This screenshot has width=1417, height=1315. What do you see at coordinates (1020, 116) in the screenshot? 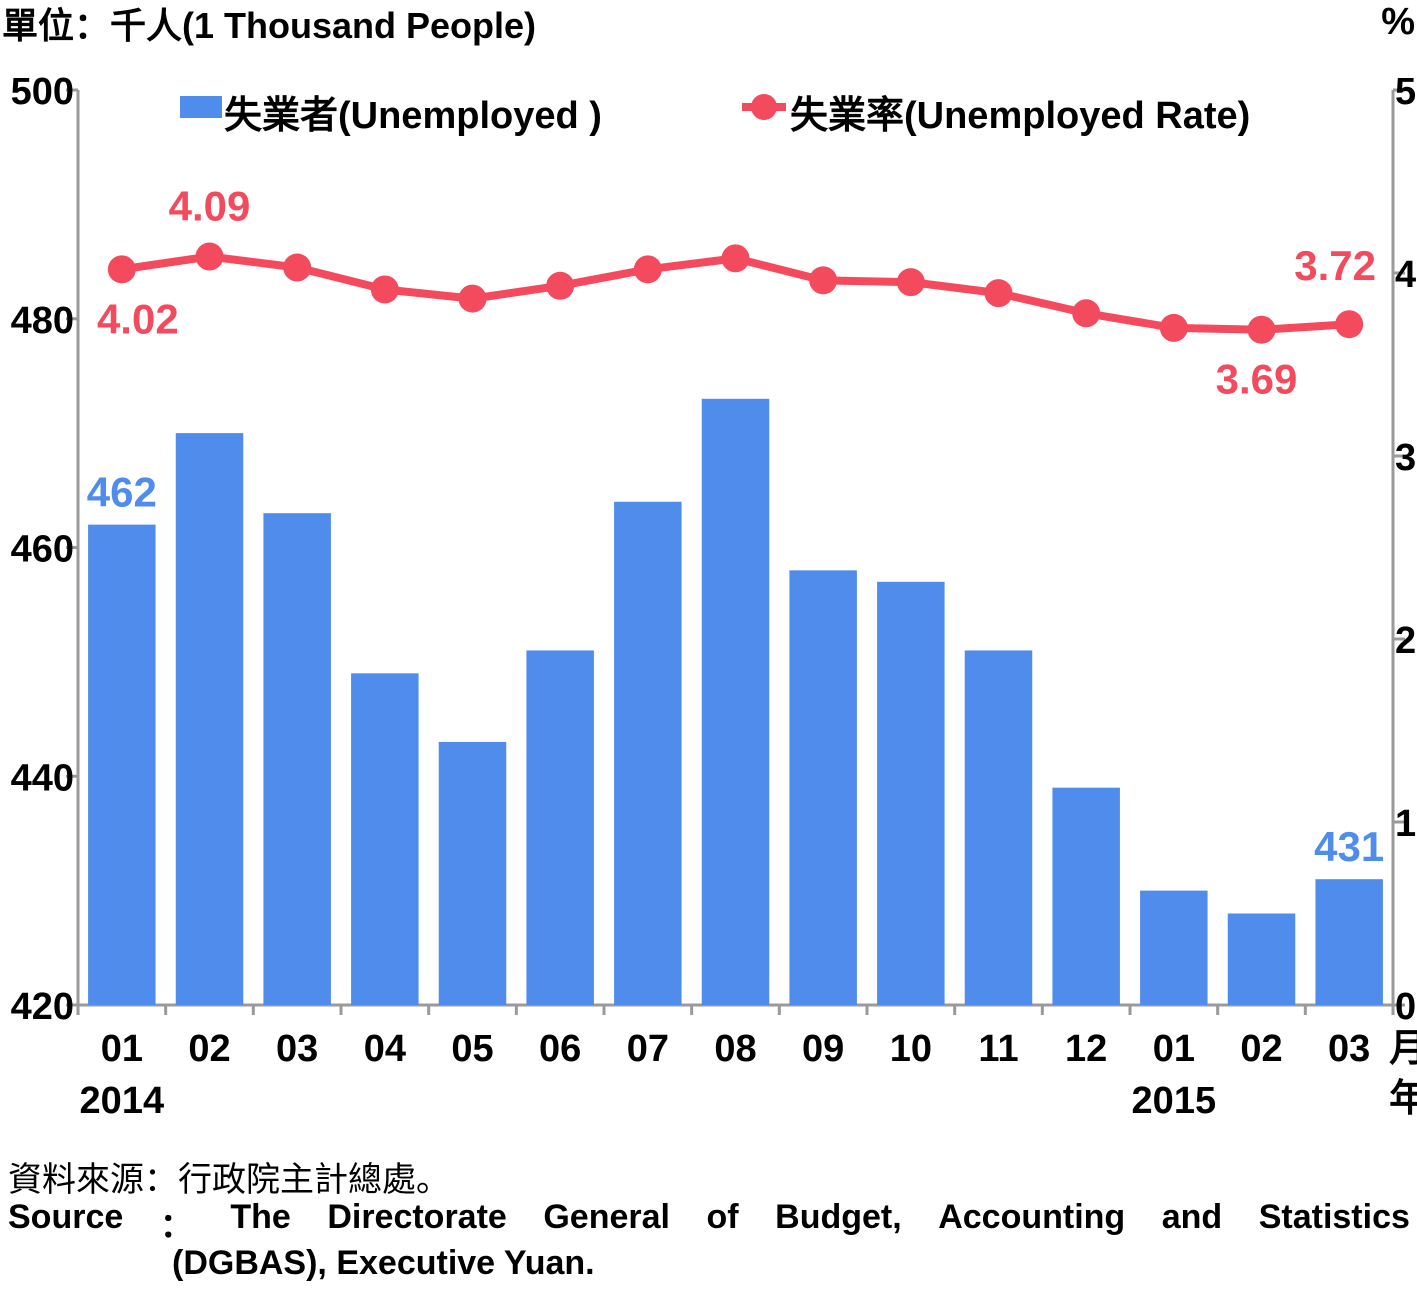
I see `legend-label-rate: 失業率(Unemployed Rate)` at bounding box center [1020, 116].